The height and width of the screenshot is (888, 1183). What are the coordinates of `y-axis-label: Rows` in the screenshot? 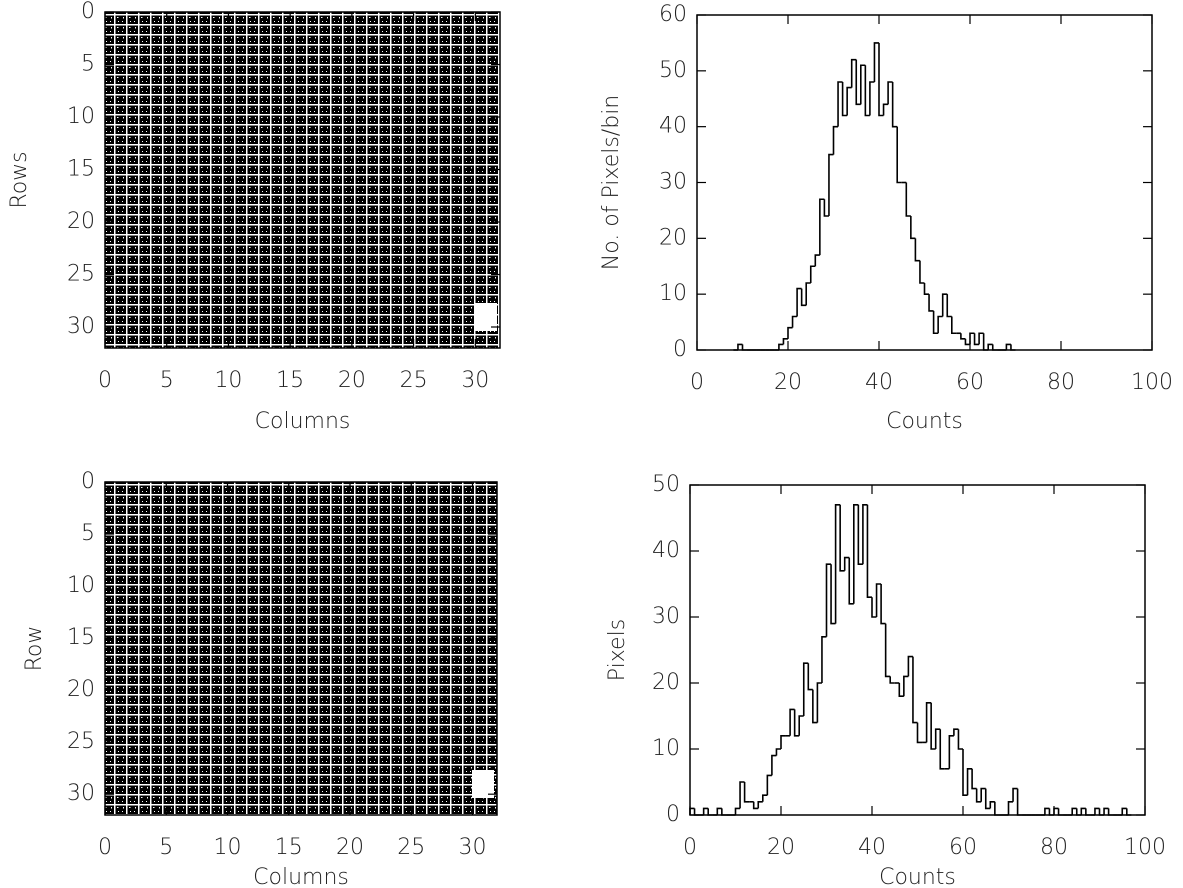 It's located at (19, 179).